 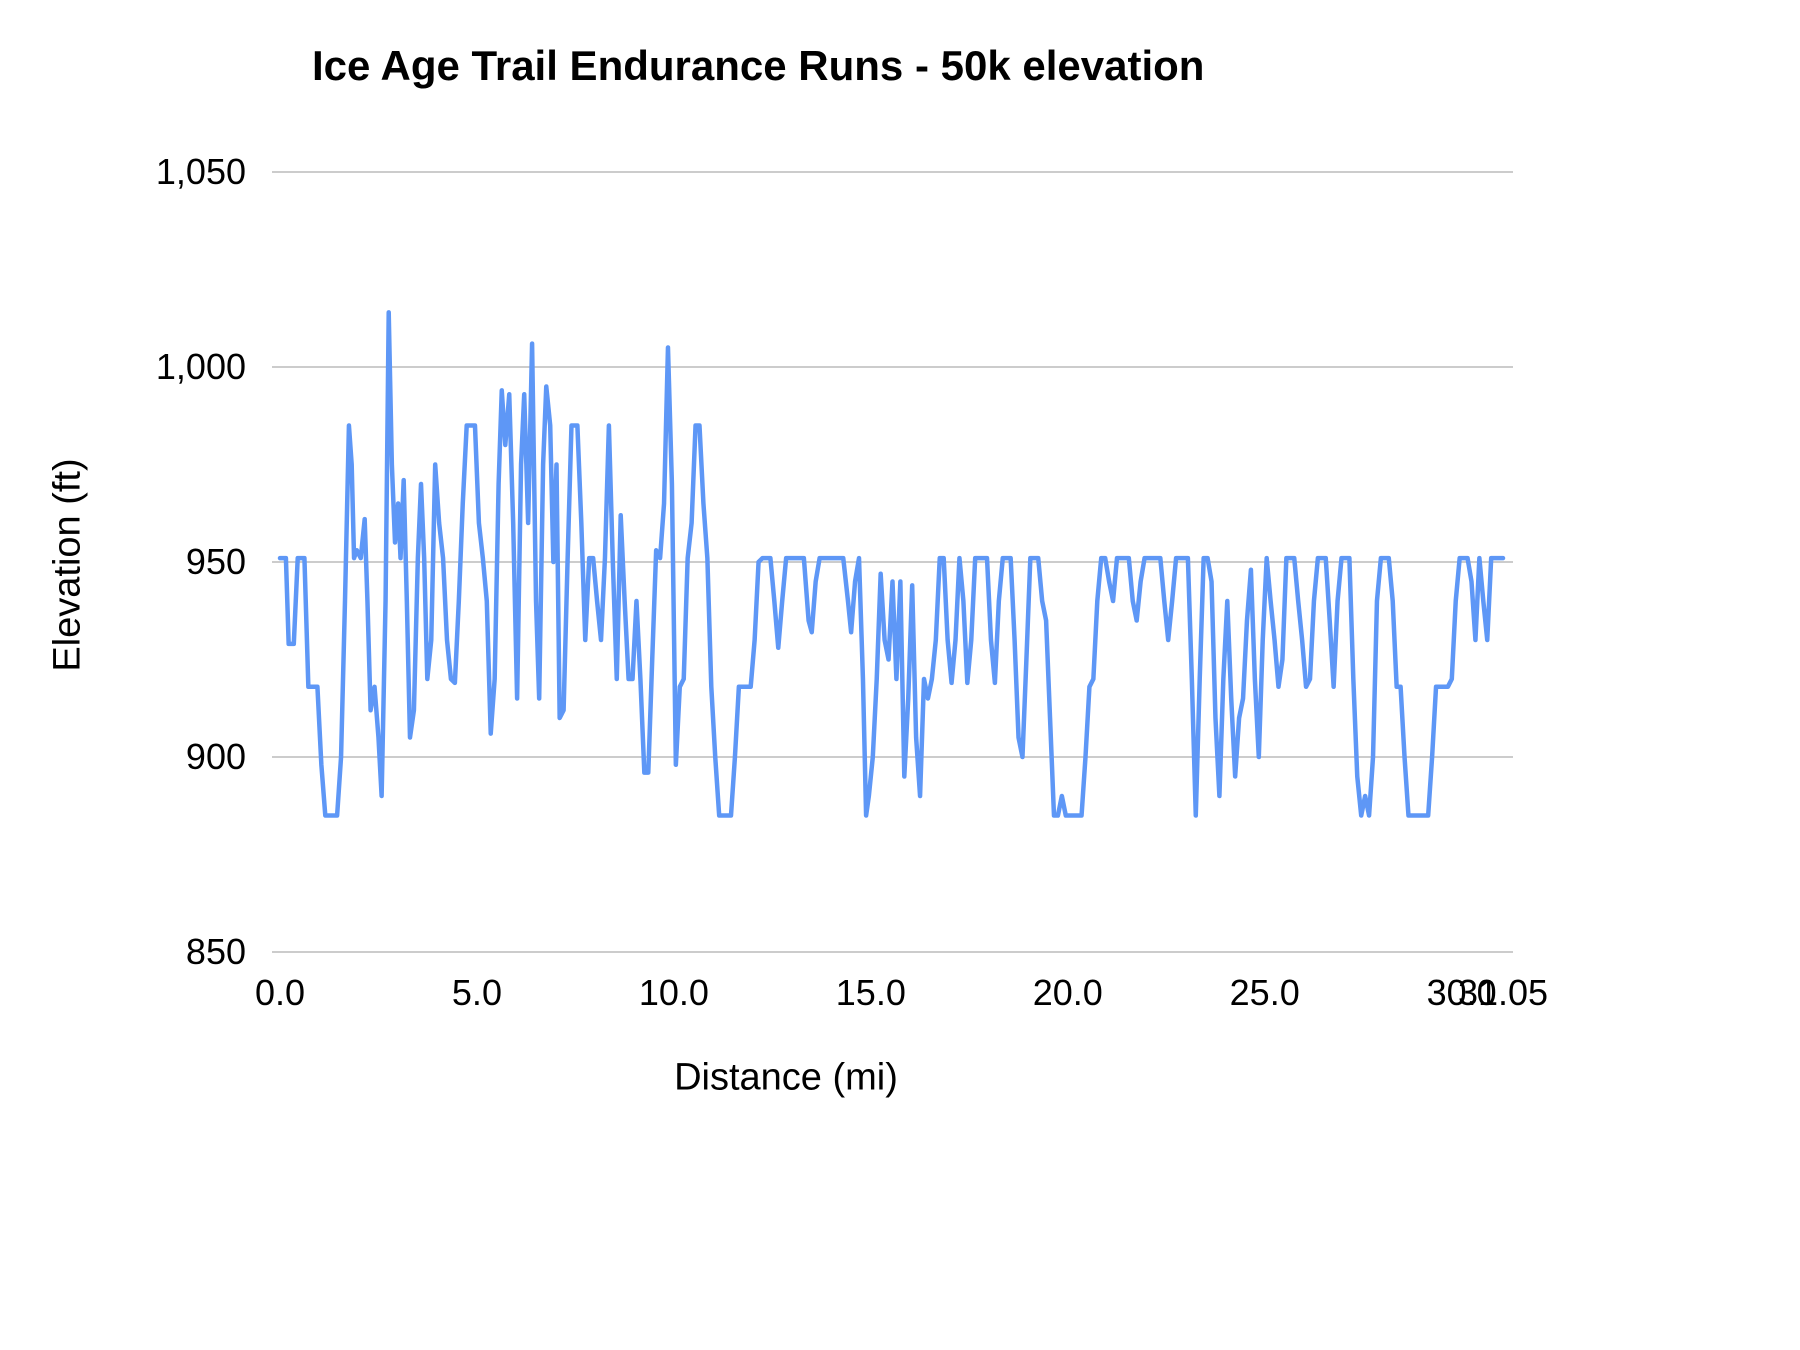 What do you see at coordinates (786, 1077) in the screenshot?
I see `x-axis-title: Distance (mi)` at bounding box center [786, 1077].